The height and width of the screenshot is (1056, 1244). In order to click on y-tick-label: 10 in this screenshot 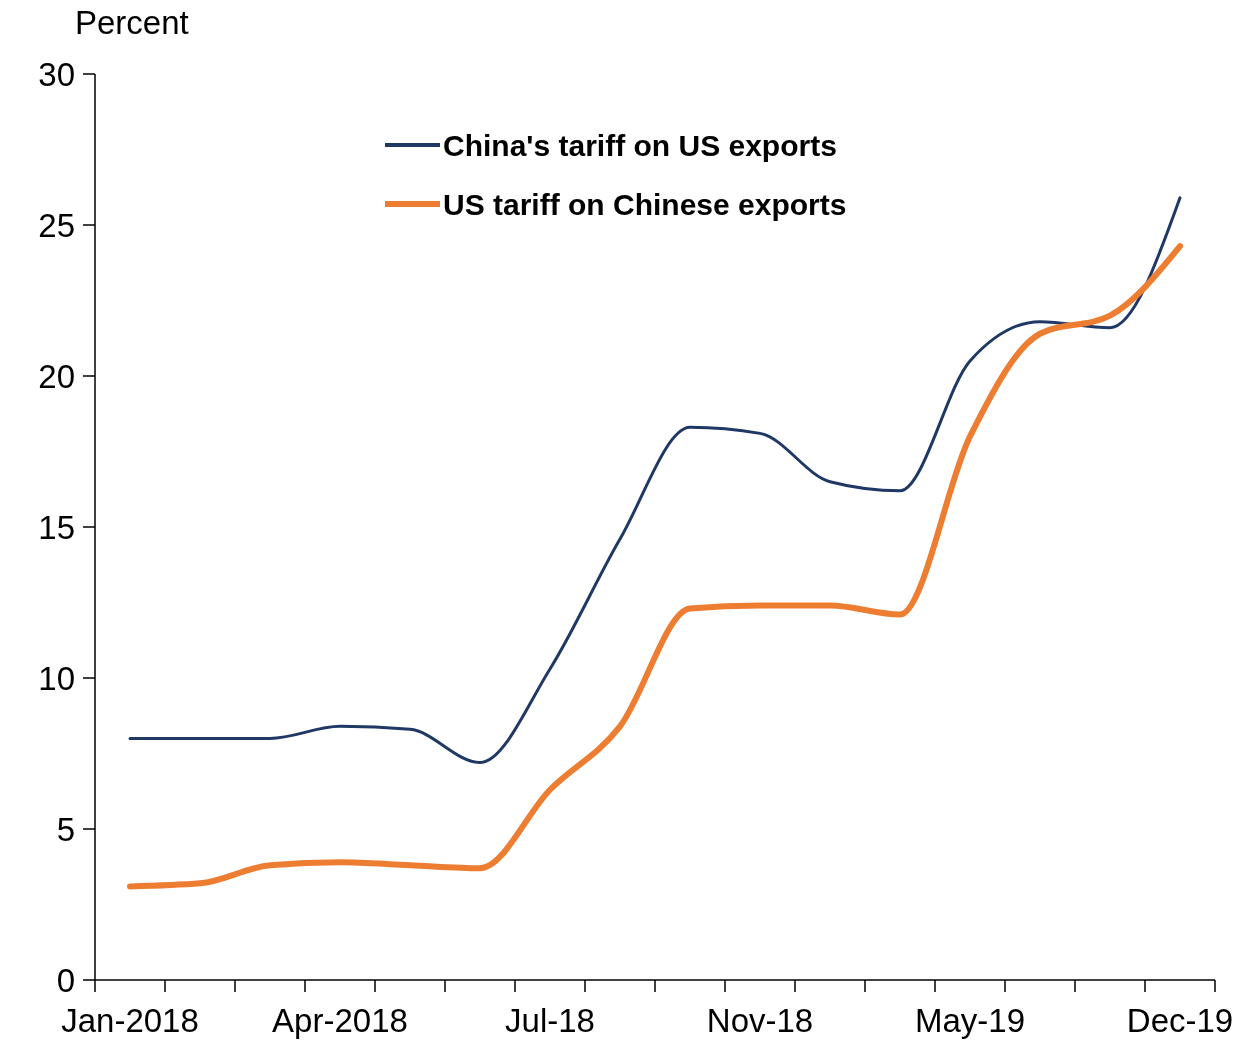, I will do `click(56, 678)`.